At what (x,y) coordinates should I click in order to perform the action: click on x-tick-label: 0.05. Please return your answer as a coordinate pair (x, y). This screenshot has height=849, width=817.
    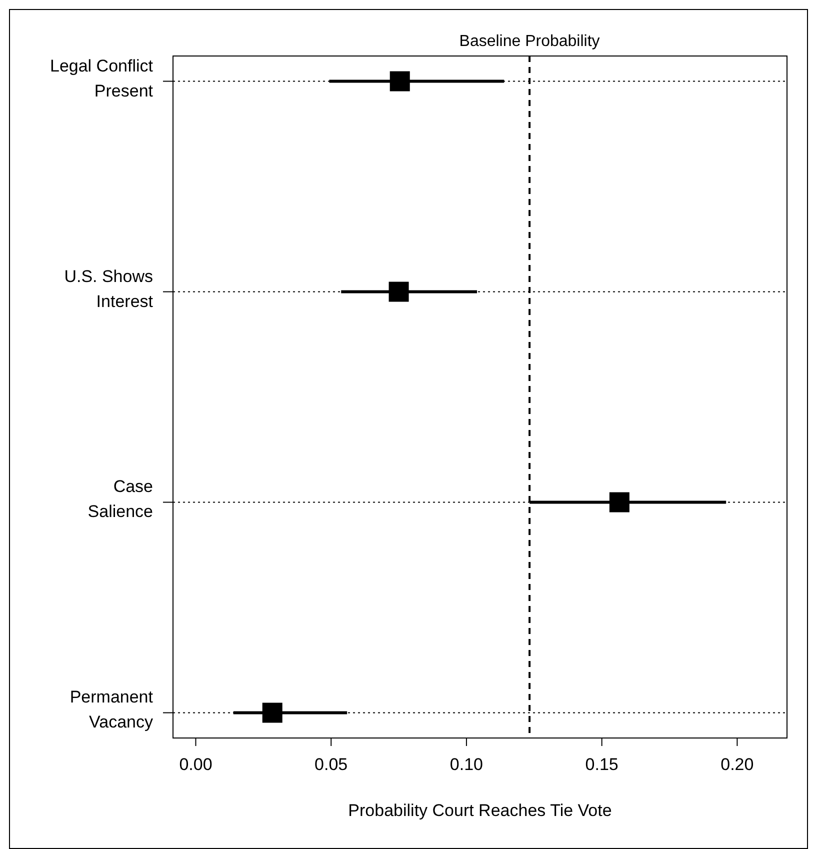
    Looking at the image, I should click on (331, 764).